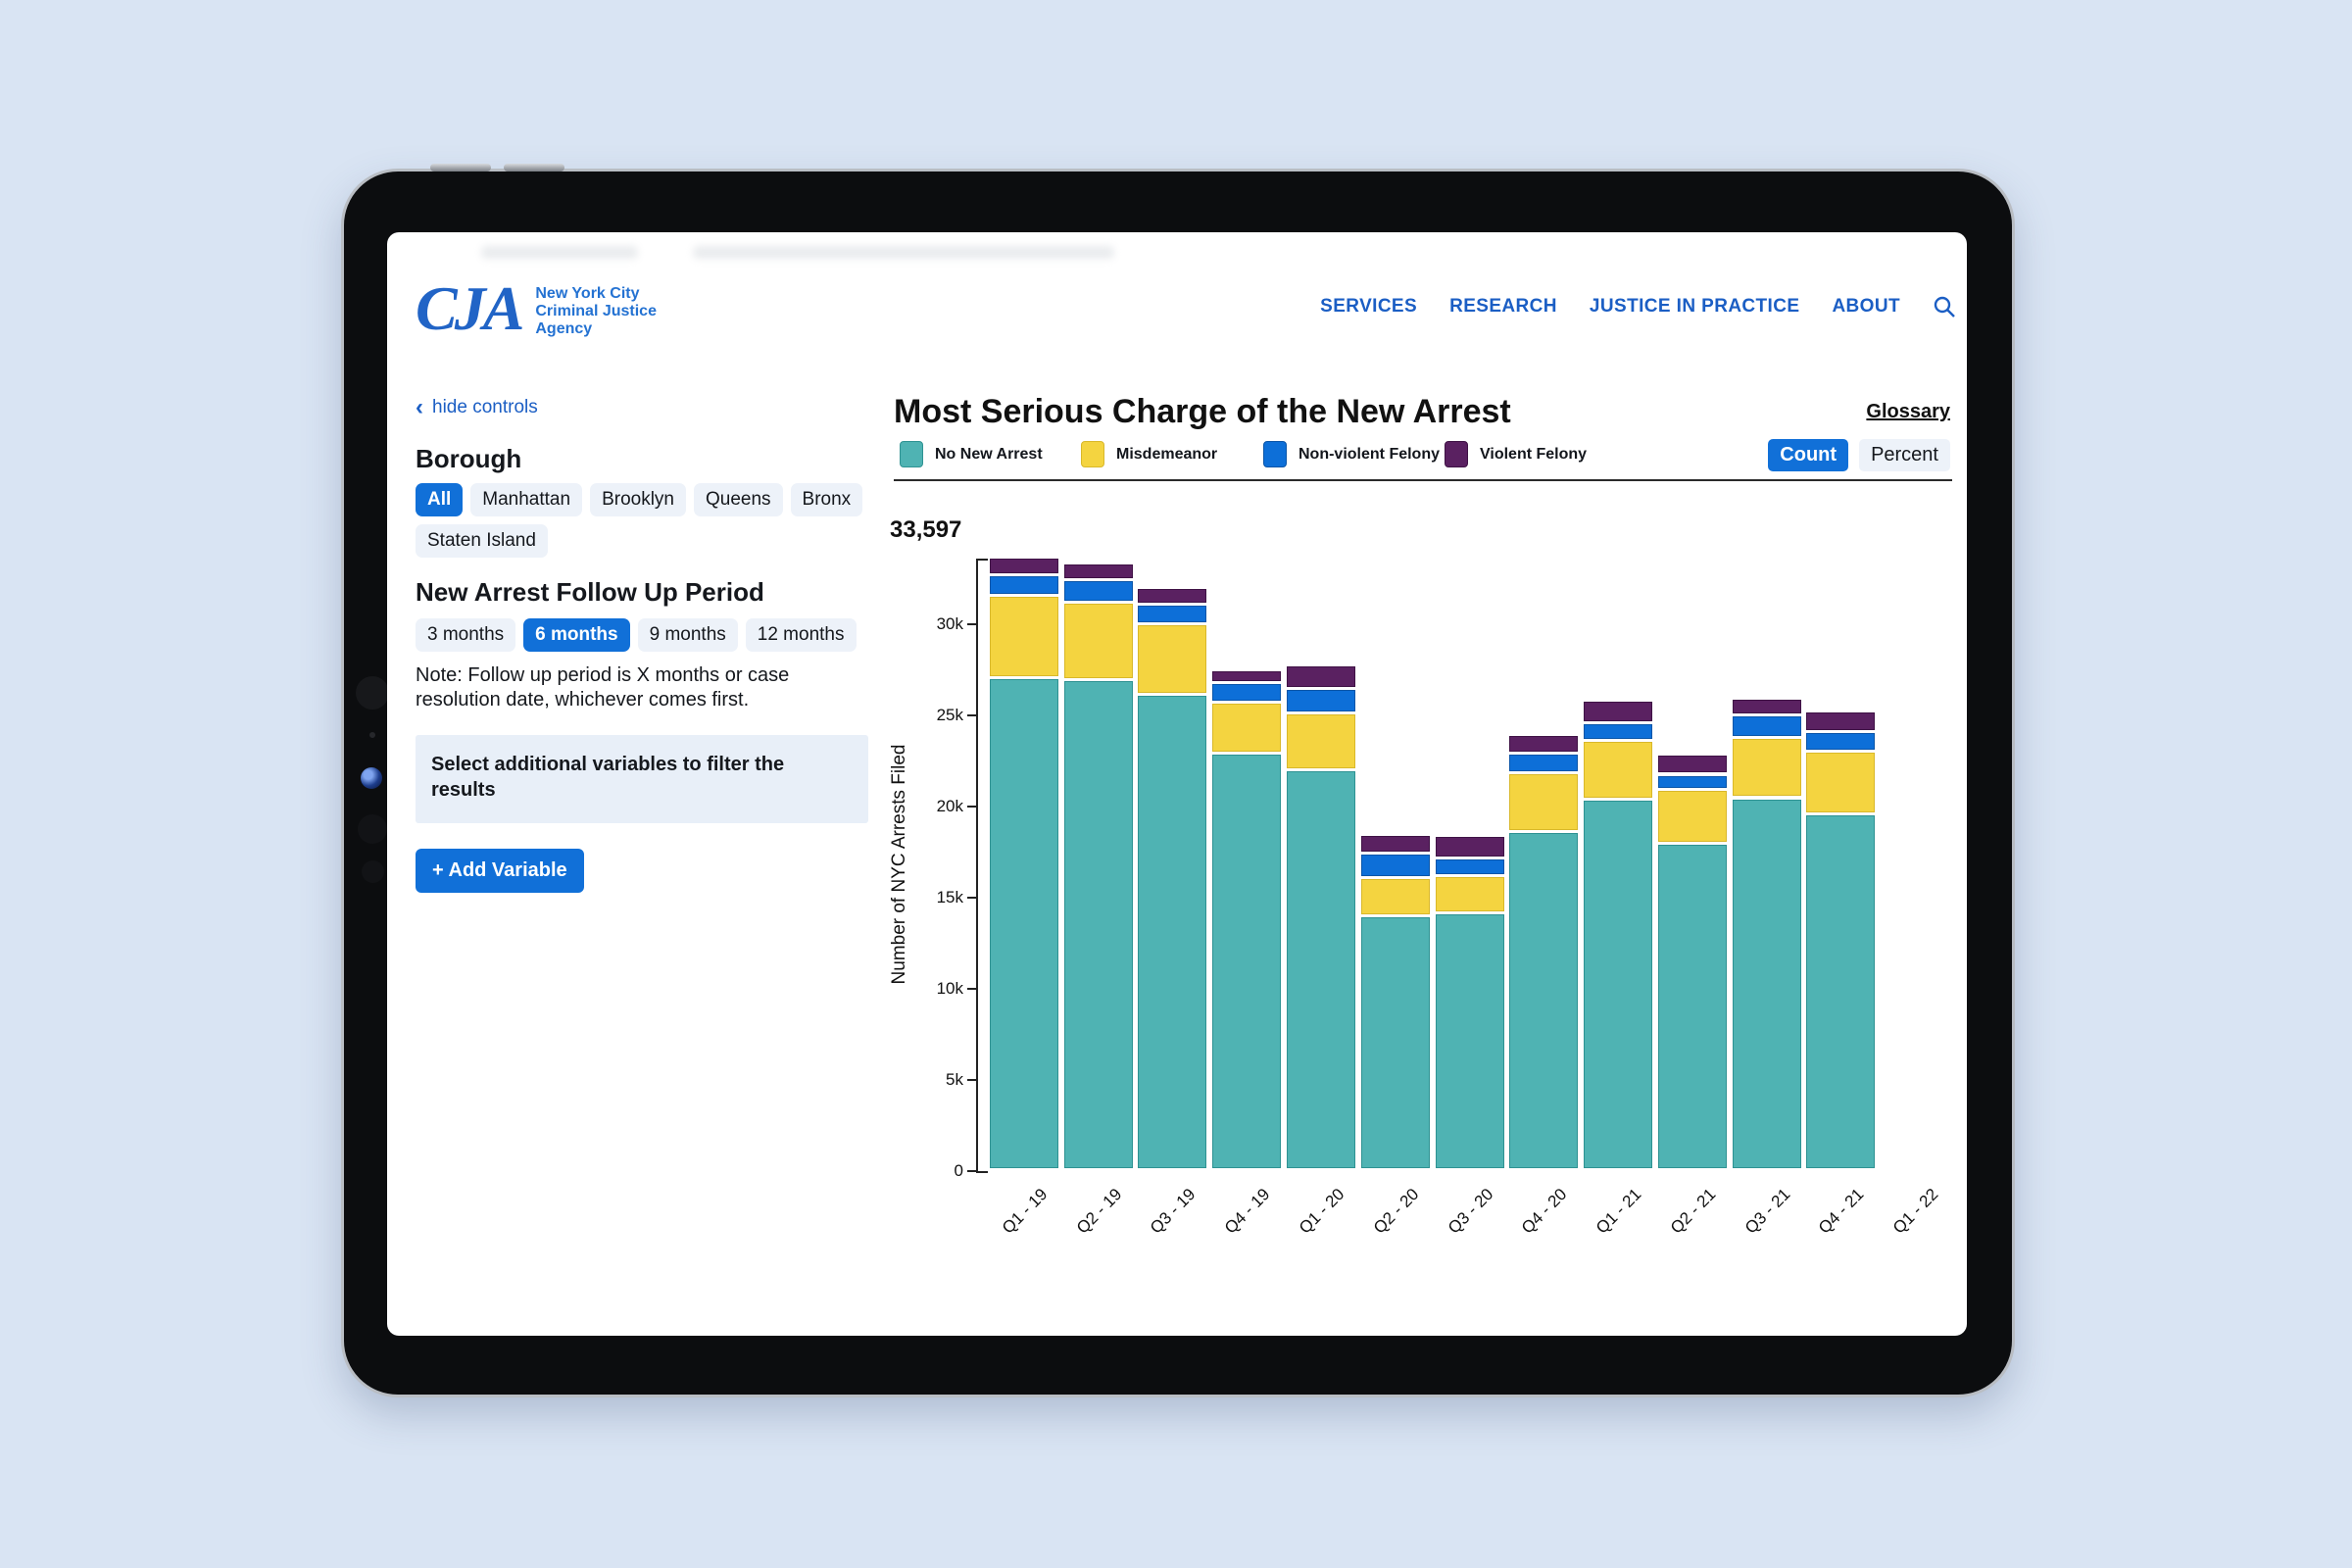 The height and width of the screenshot is (1568, 2352). What do you see at coordinates (1503, 306) in the screenshot?
I see `nav-item-research: RESEARCH` at bounding box center [1503, 306].